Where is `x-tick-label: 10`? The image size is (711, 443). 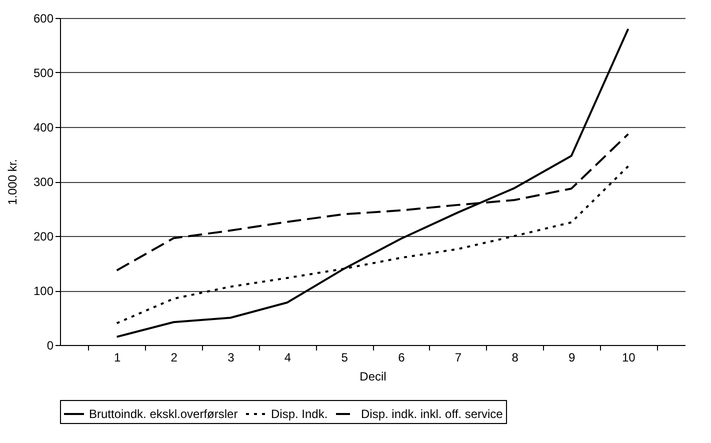 x-tick-label: 10 is located at coordinates (629, 357).